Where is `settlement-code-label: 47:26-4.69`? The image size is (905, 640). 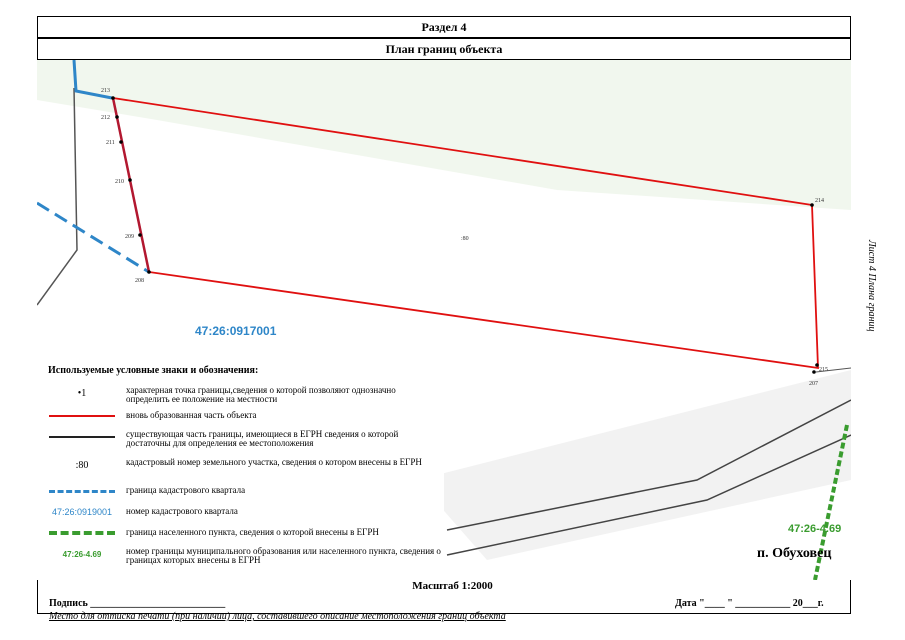
settlement-code-label: 47:26-4.69 is located at coordinates (815, 529).